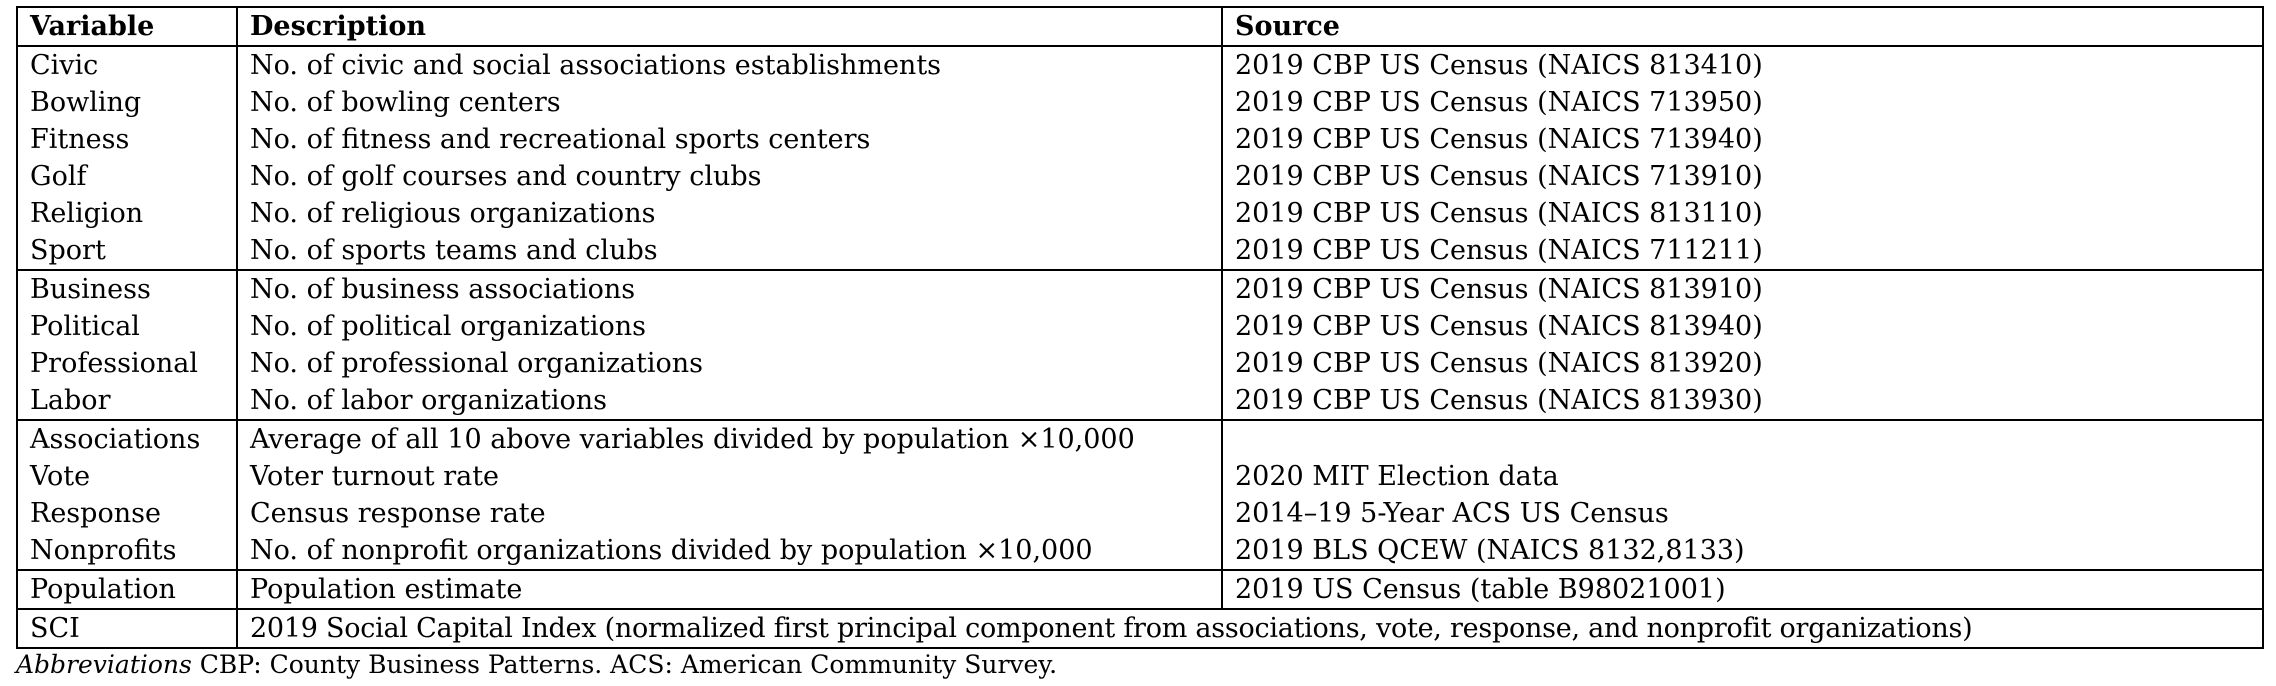 Image resolution: width=2276 pixels, height=686 pixels. I want to click on cell-source: 2020 MIT Election data, so click(1742, 476).